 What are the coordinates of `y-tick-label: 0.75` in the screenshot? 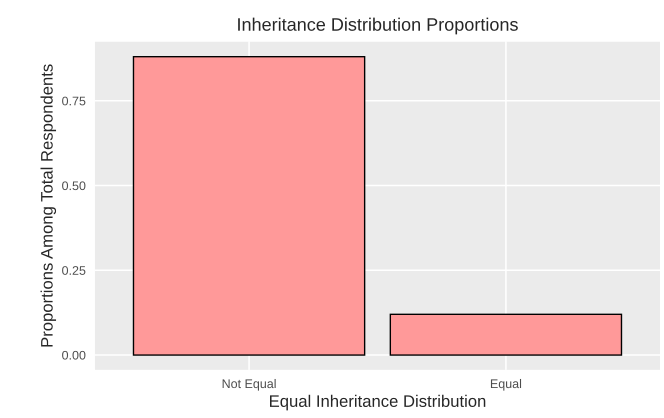 It's located at (74, 101).